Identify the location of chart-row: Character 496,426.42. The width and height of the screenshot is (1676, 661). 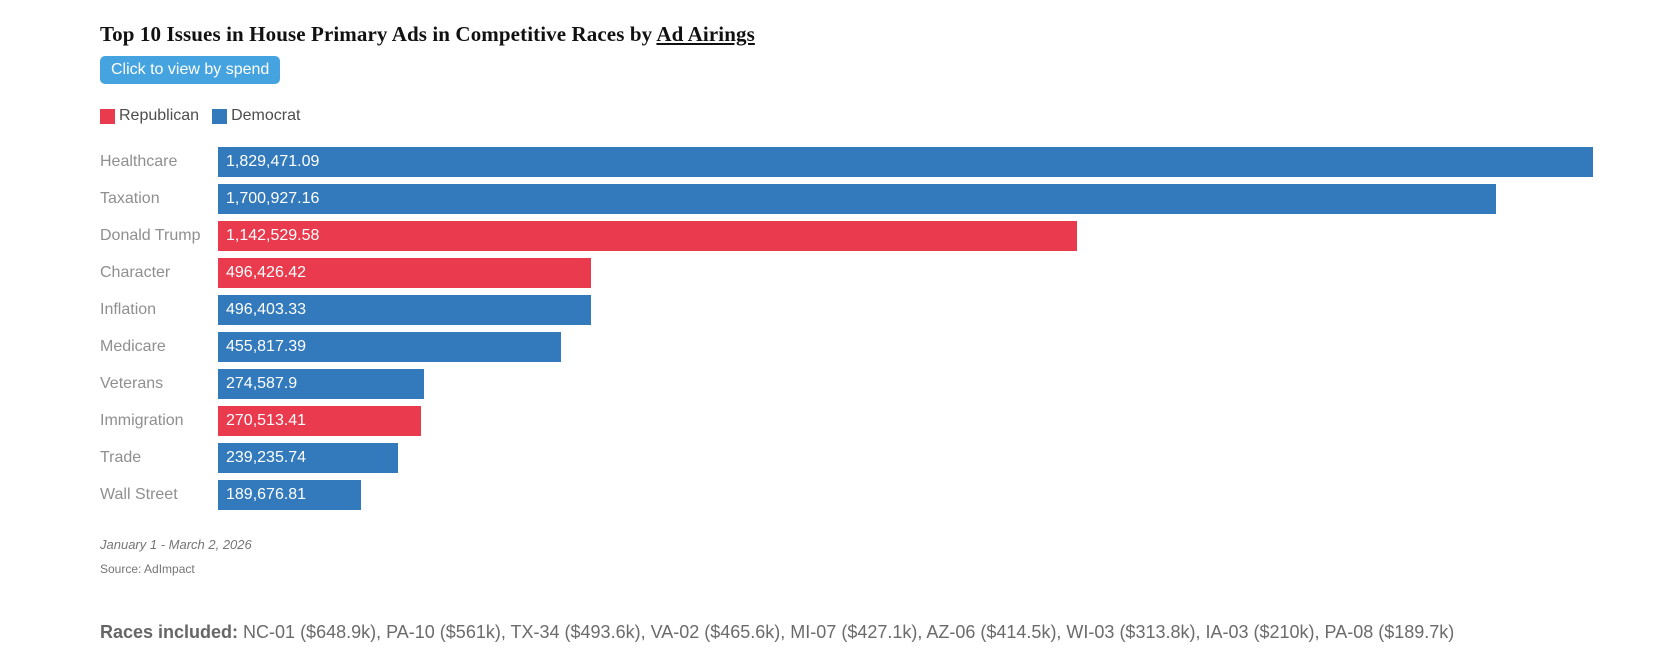
(848, 273).